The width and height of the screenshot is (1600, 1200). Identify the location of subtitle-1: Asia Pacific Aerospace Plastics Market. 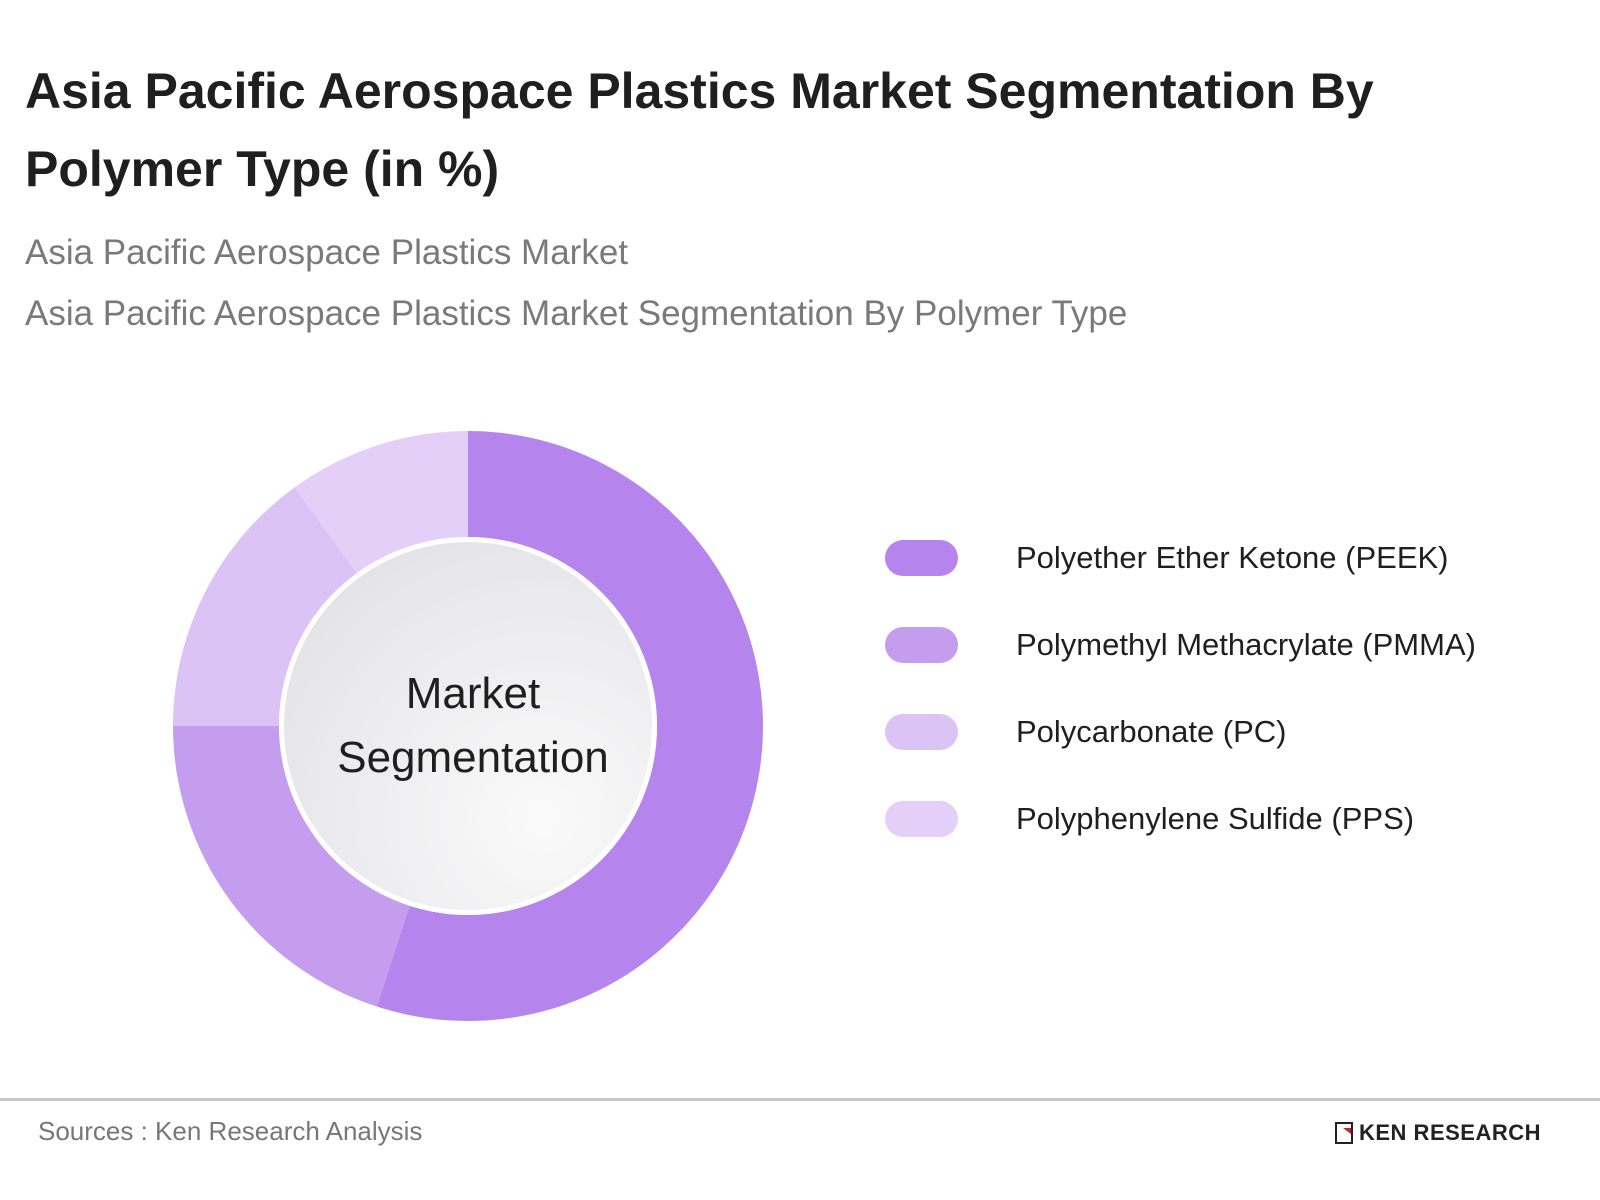
(327, 252).